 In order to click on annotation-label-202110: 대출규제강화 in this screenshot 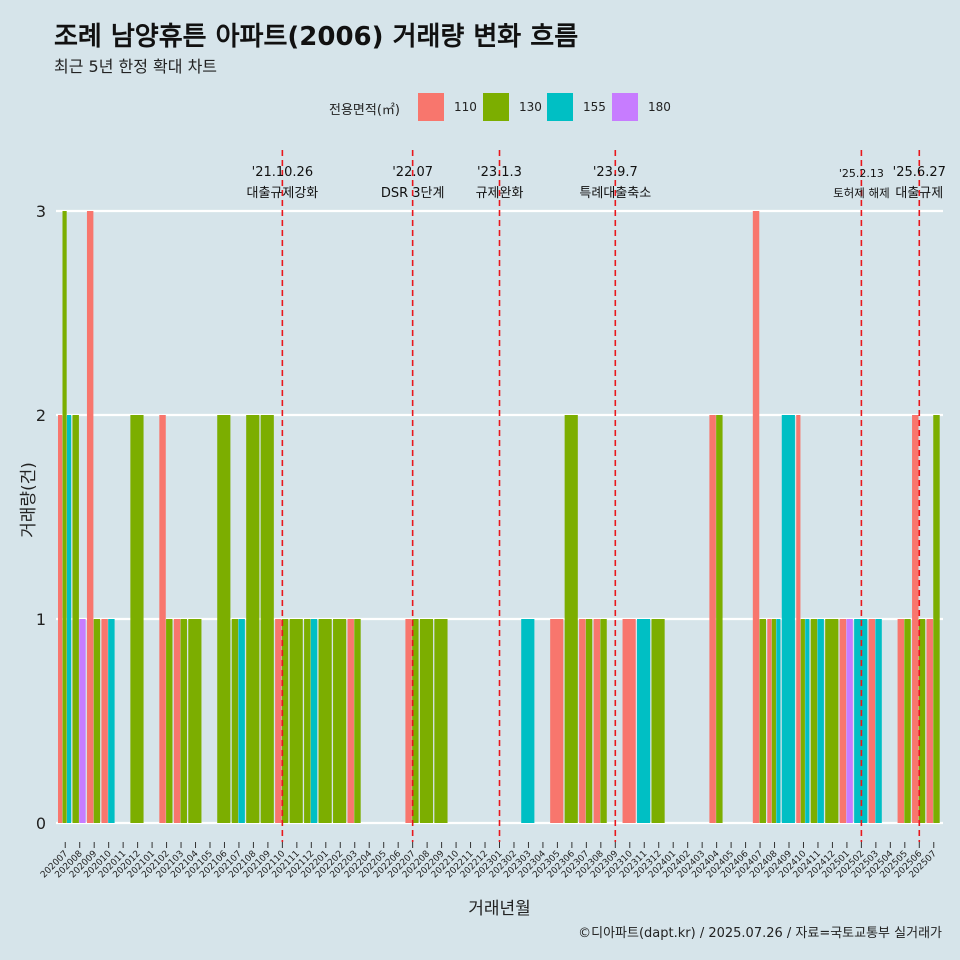, I will do `click(282, 193)`.